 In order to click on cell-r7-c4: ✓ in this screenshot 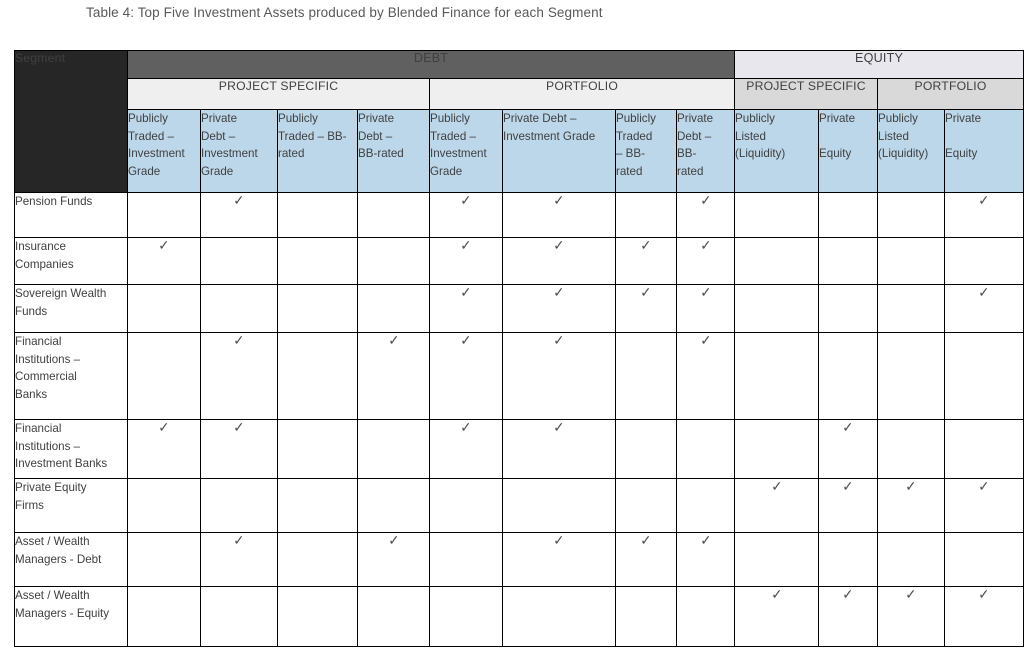, I will do `click(393, 559)`.